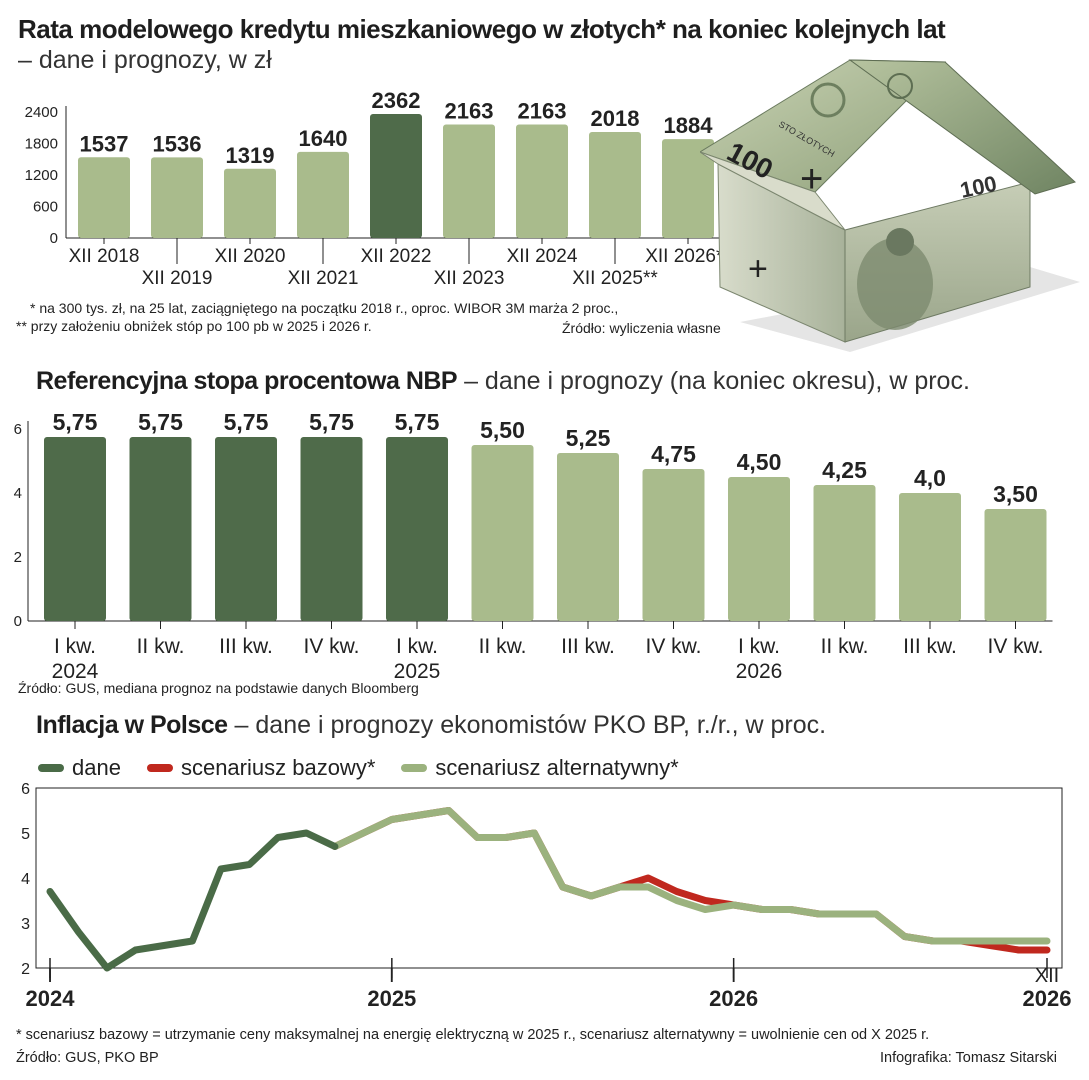 This screenshot has width=1089, height=1080. I want to click on chart2-value-label-8: 4,50, so click(759, 462).